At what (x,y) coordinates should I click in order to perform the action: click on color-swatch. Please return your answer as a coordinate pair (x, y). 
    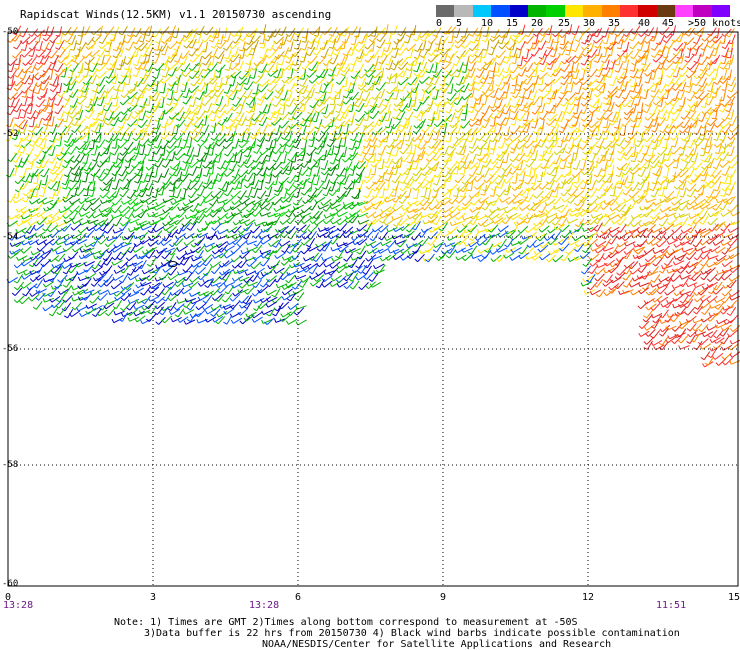
    Looking at the image, I should click on (592, 11).